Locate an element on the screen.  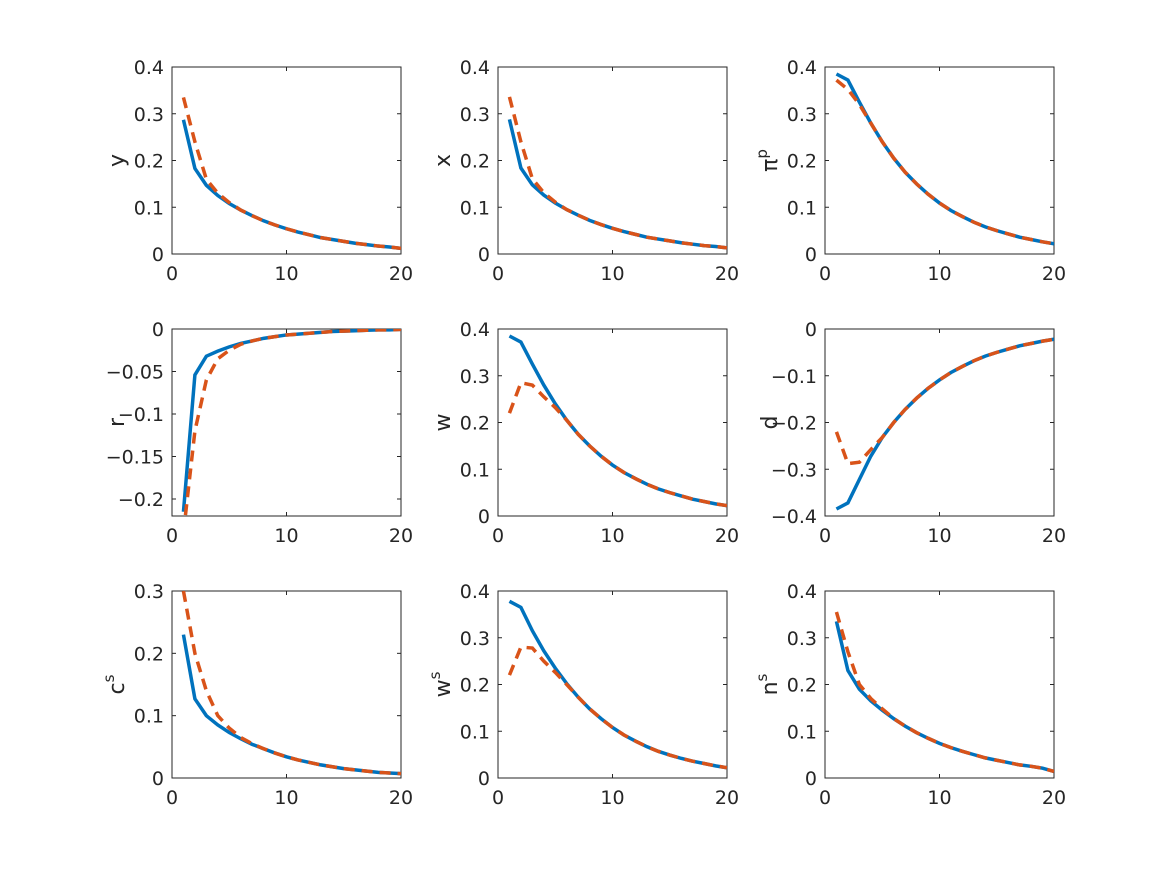
subplot: 0 10 20 0 0.1 0.2 0.3 0.4 ns is located at coordinates (909, 695).